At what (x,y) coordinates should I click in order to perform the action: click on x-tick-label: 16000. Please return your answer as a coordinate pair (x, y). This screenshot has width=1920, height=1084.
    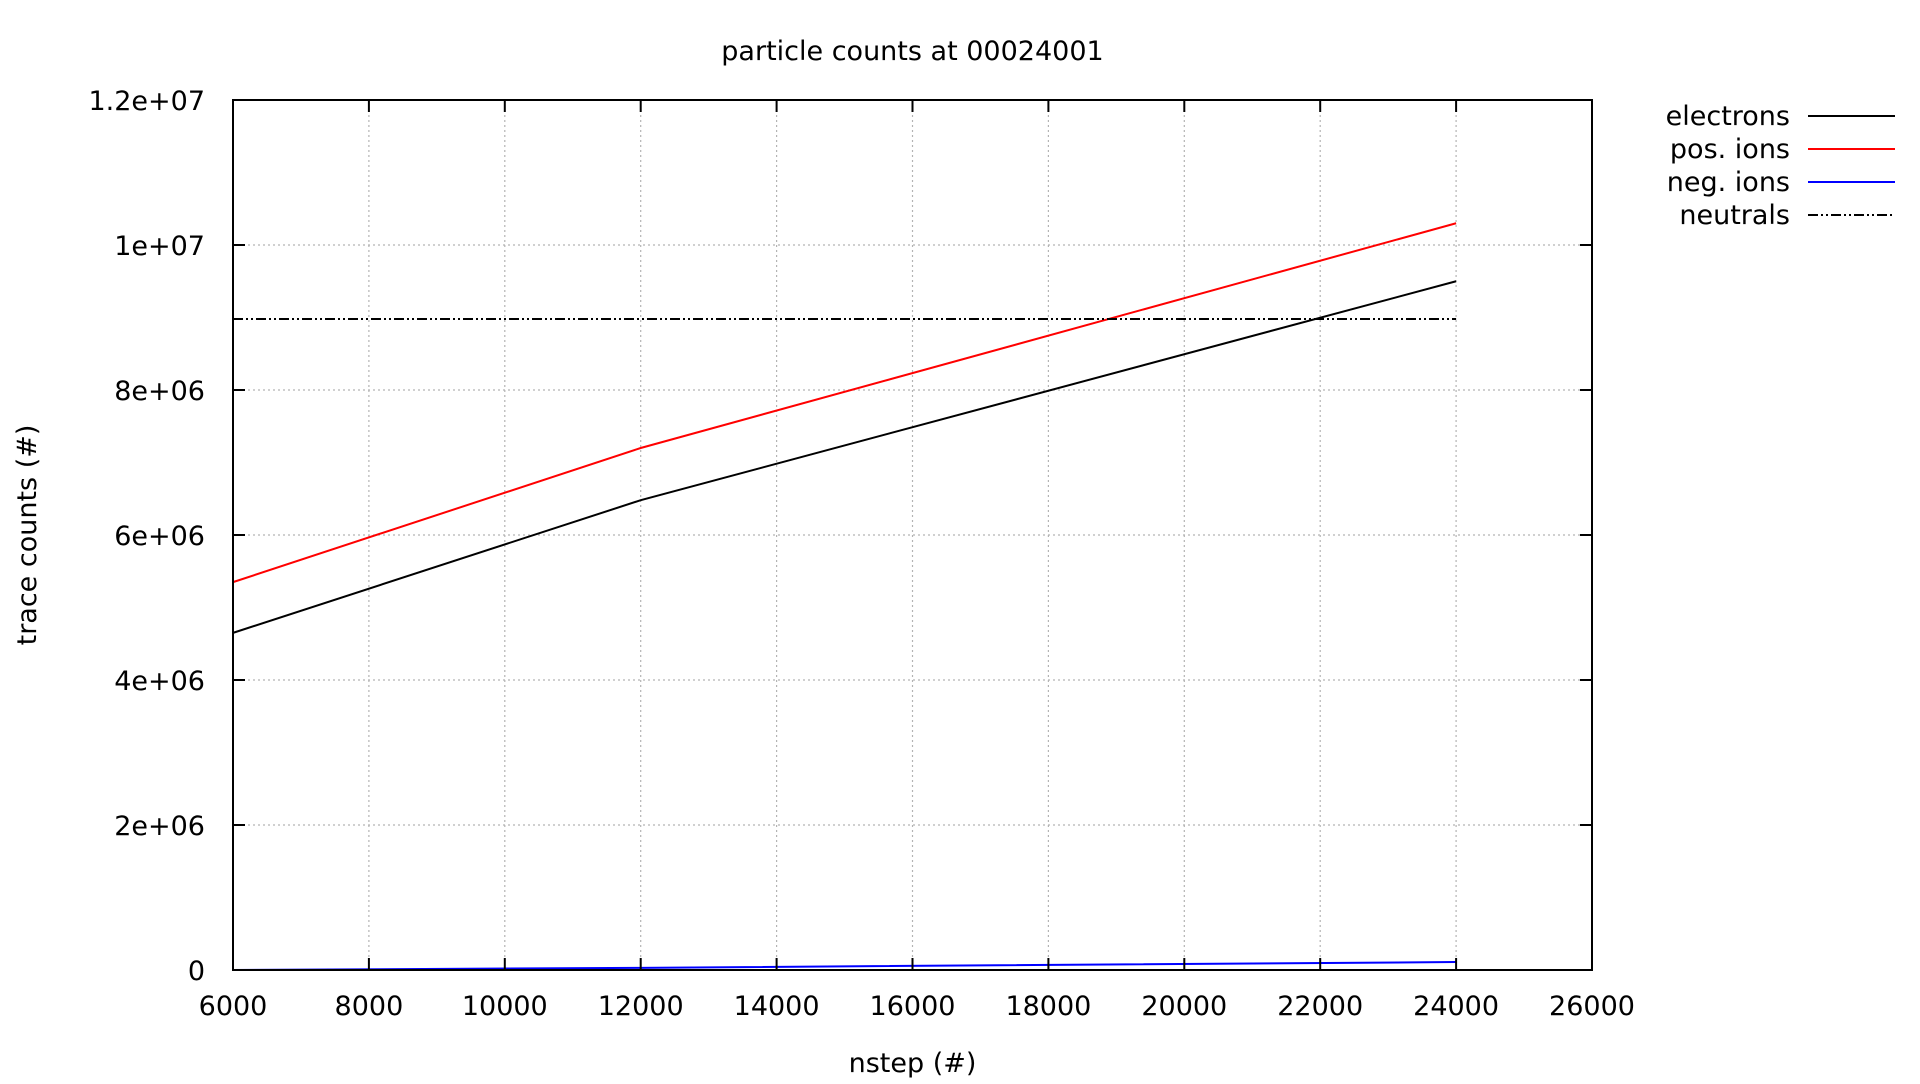
    Looking at the image, I should click on (913, 1006).